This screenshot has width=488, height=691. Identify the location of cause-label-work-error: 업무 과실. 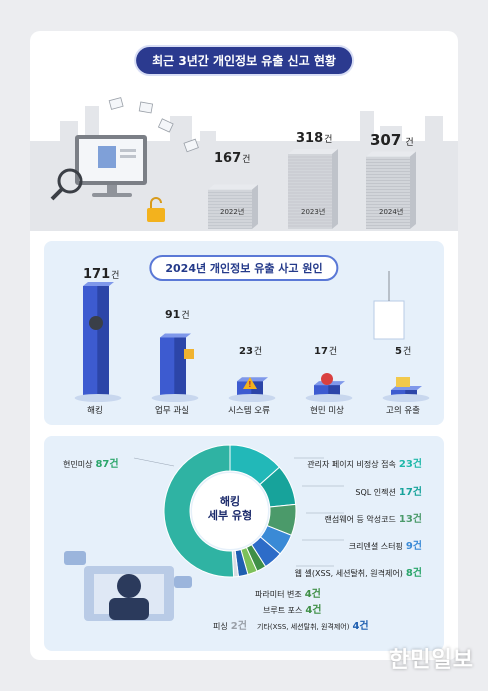
(172, 411).